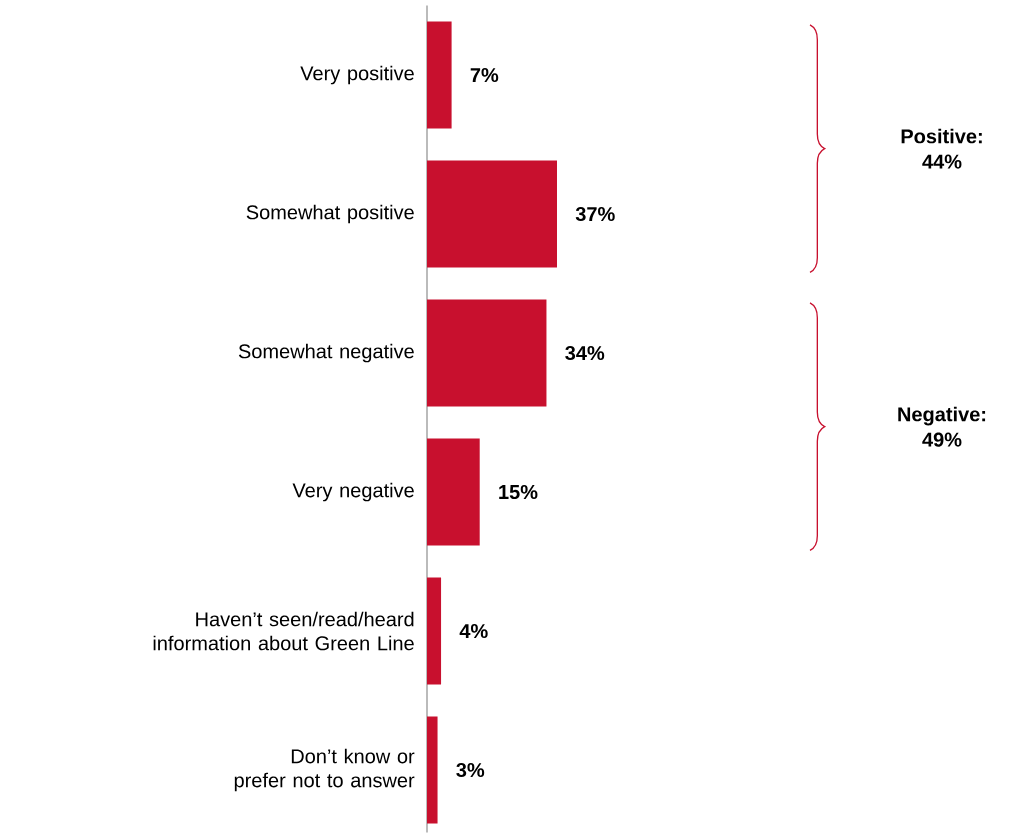 Image resolution: width=1016 pixels, height=839 pixels. I want to click on y-tick-label: Somewhat positive, so click(330, 214).